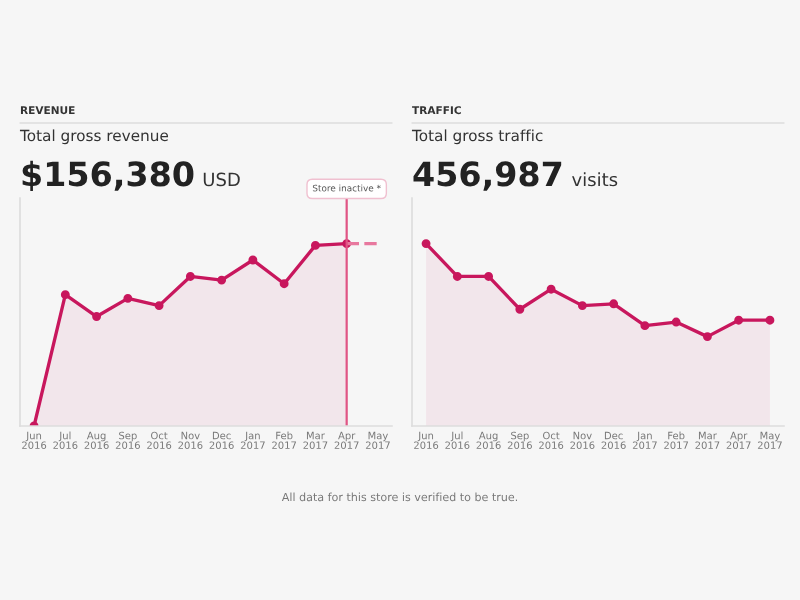 Image resolution: width=800 pixels, height=600 pixels. I want to click on text: visits, so click(595, 179).